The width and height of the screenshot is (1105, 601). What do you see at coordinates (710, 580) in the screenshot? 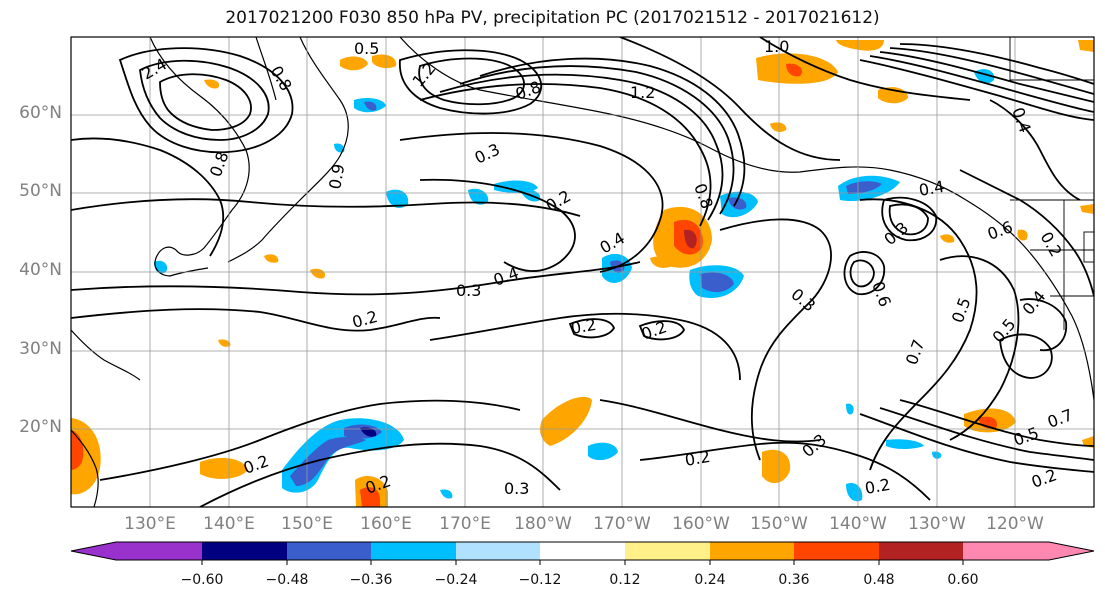
I see `colorbar-tick-label: 0.24` at bounding box center [710, 580].